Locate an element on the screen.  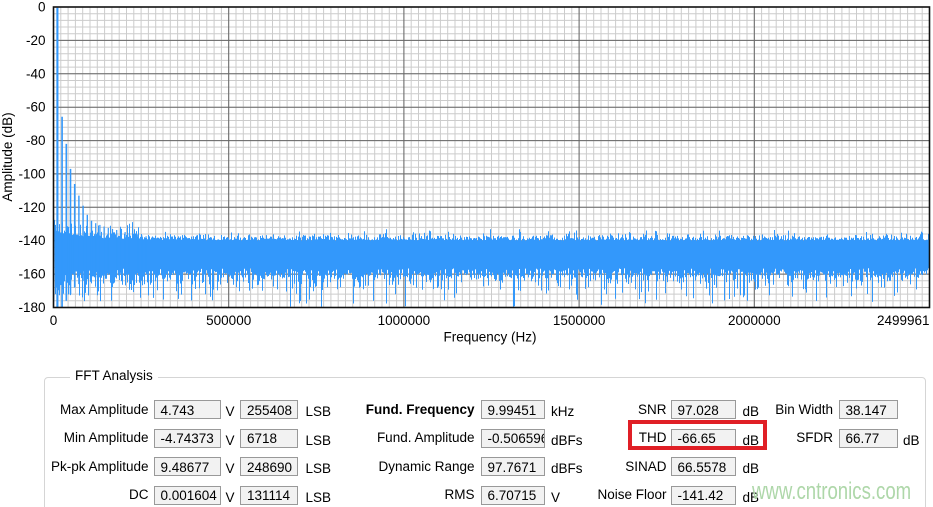
svg-text: -40 is located at coordinates (36, 73).